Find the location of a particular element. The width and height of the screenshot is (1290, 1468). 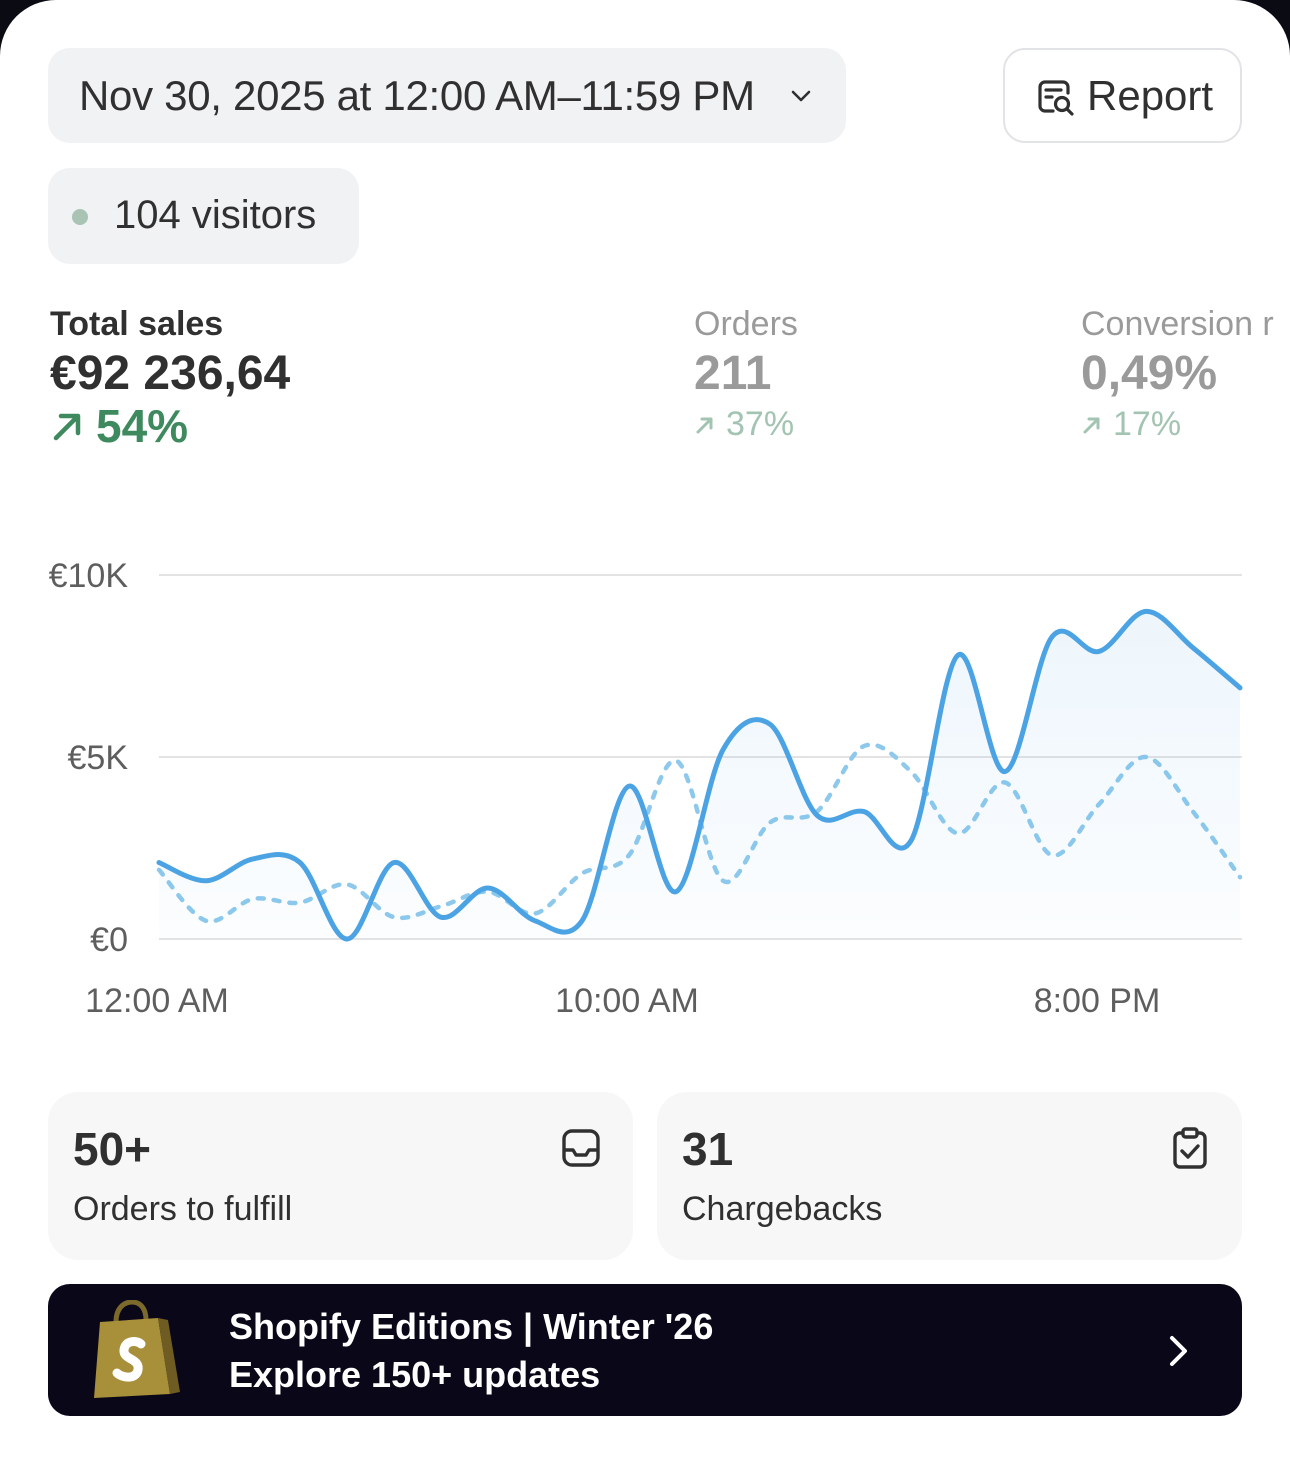

card-value: 50+ is located at coordinates (112, 1149).